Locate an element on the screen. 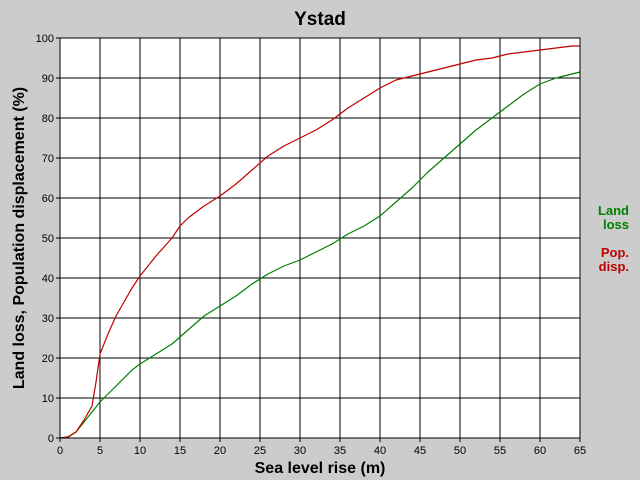 Image resolution: width=640 pixels, height=480 pixels. y-tick-label: 100 is located at coordinates (45, 39).